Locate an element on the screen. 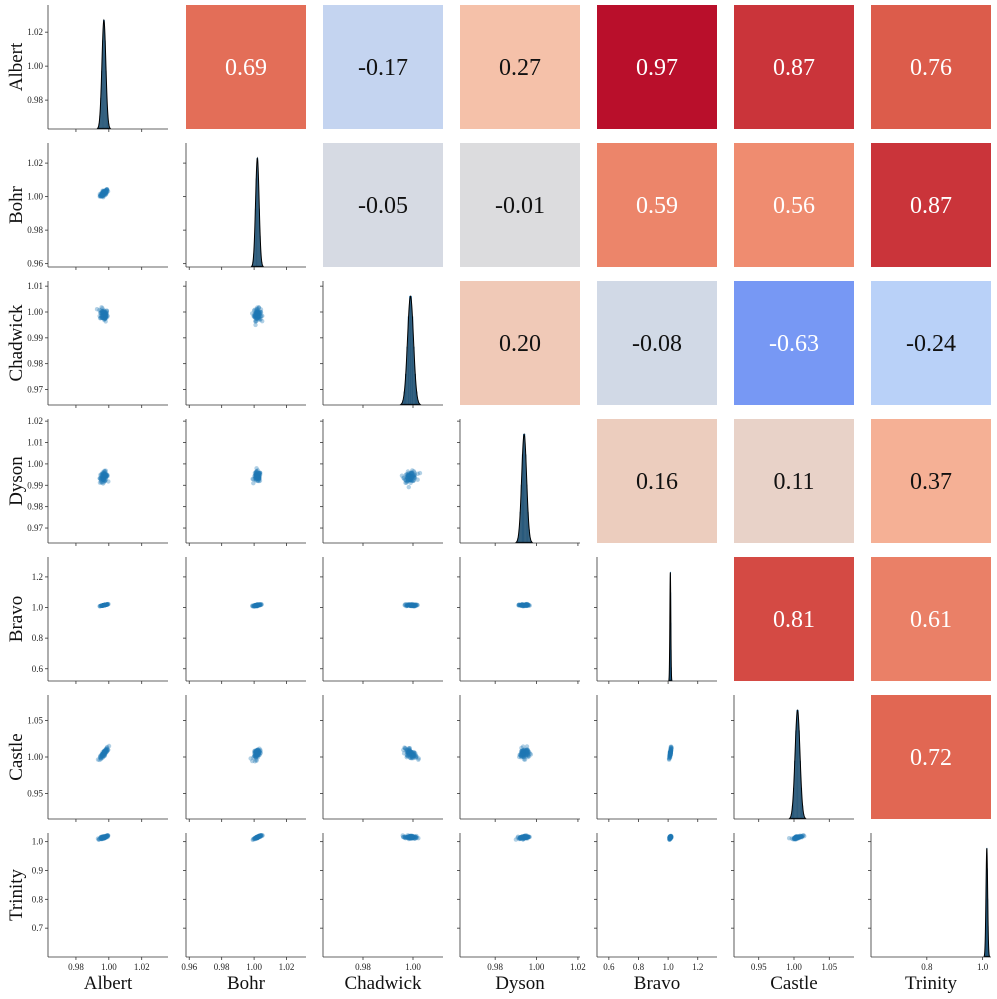 The height and width of the screenshot is (999, 997). x-tick-label: 1.2 is located at coordinates (697, 967).